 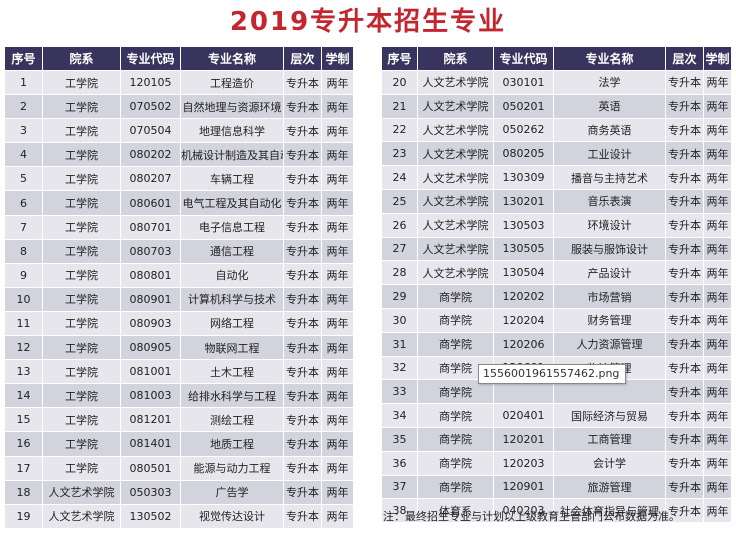 I want to click on major-cell: 人力资源管理, so click(x=609, y=344).